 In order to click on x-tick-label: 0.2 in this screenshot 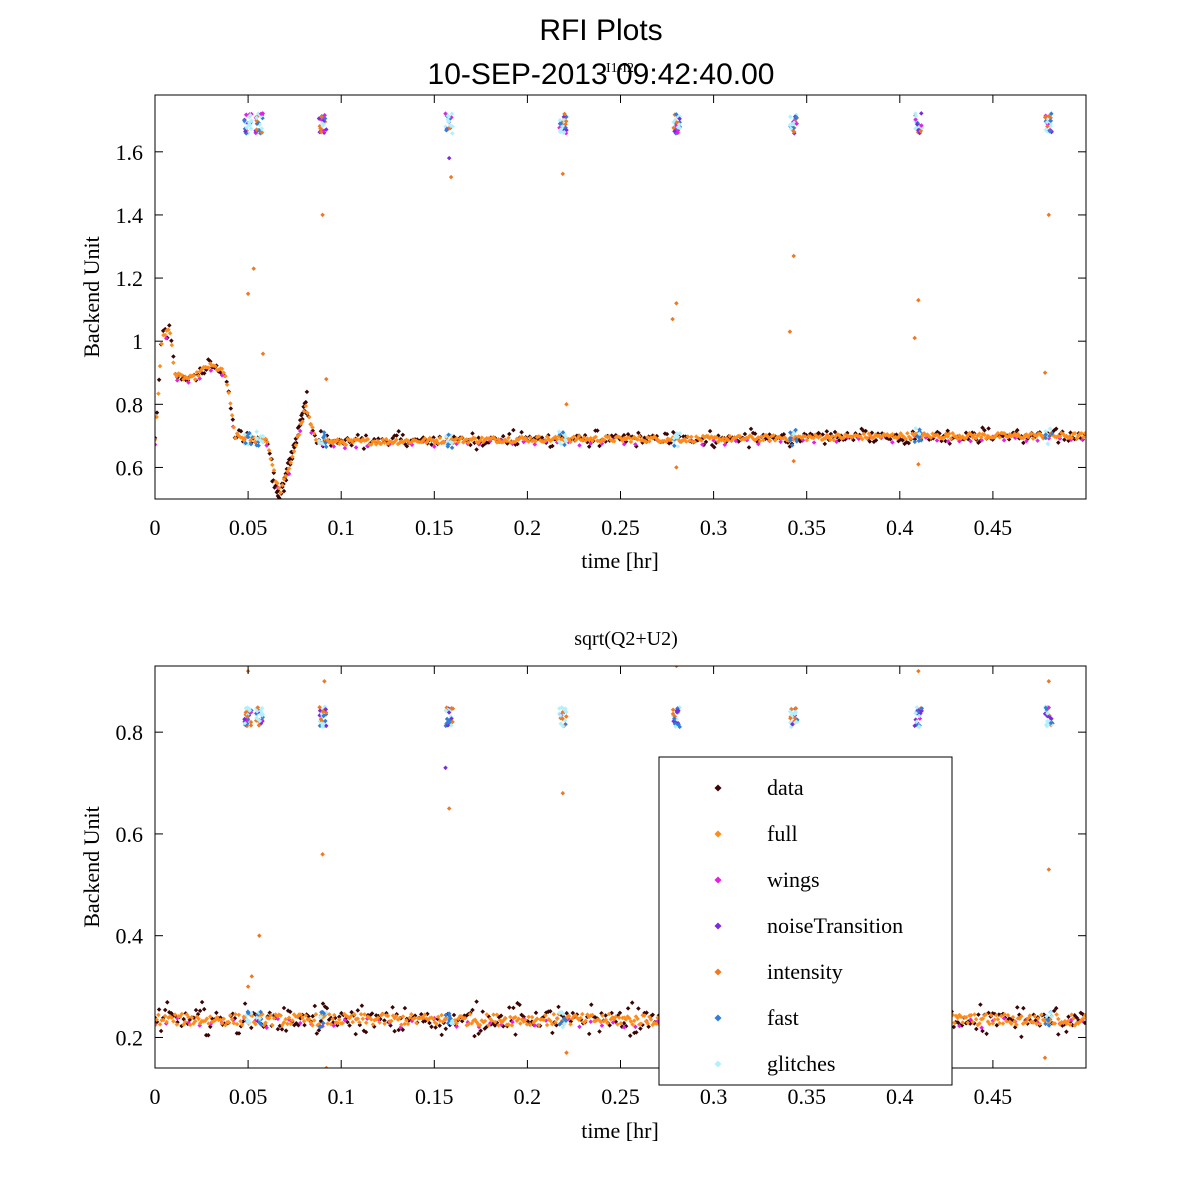, I will do `click(528, 1096)`.